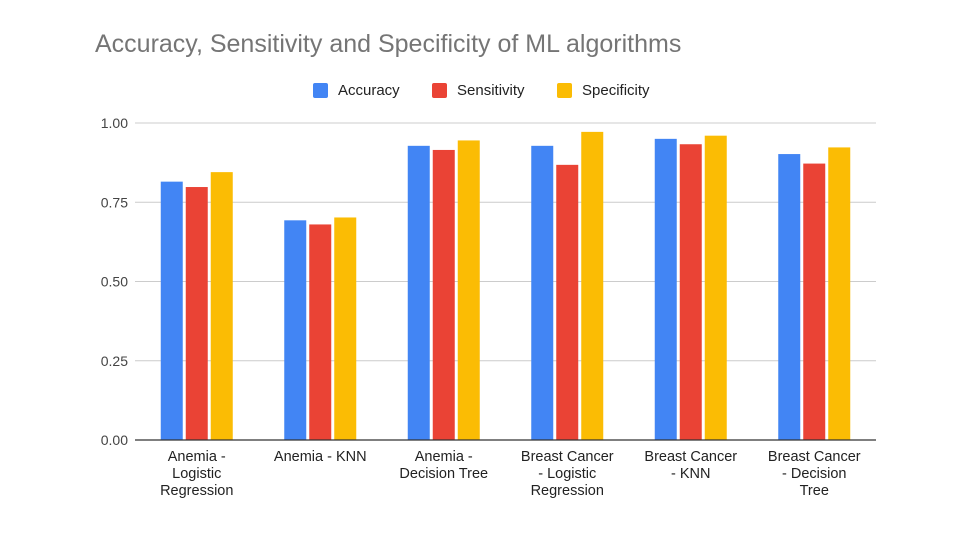 Image resolution: width=969 pixels, height=543 pixels. Describe the element at coordinates (567, 474) in the screenshot. I see `x-tick-label: Breast Cancer - Logistic Regression` at that location.